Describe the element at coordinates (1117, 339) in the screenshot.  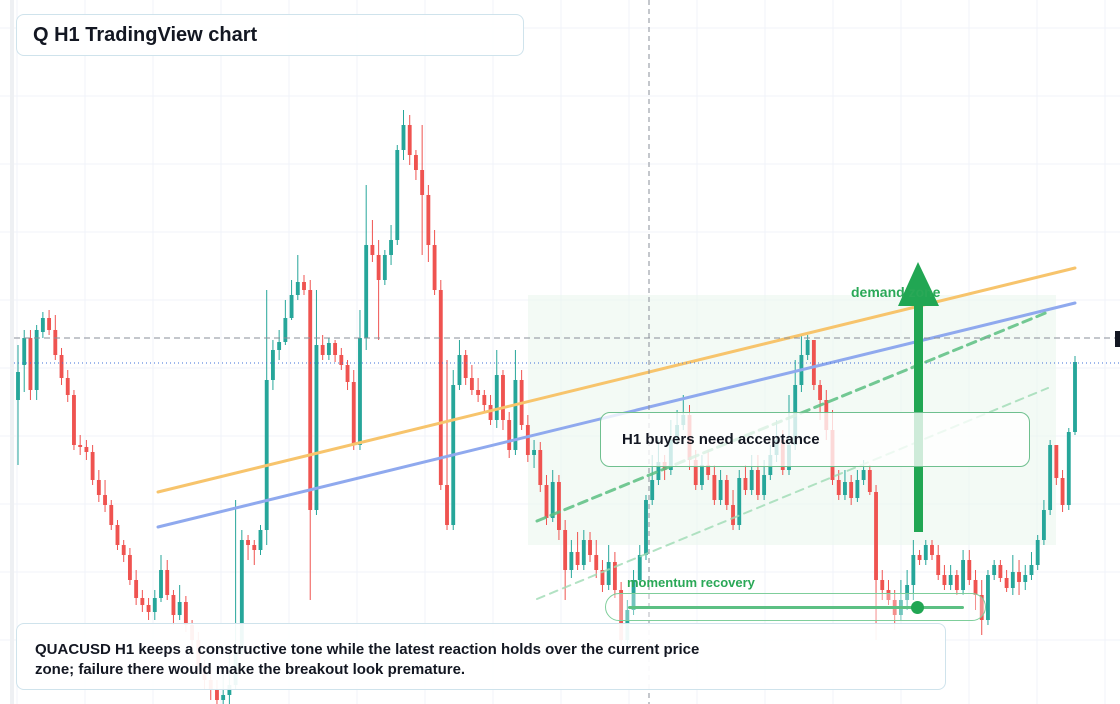
I see `price-scale-marker` at that location.